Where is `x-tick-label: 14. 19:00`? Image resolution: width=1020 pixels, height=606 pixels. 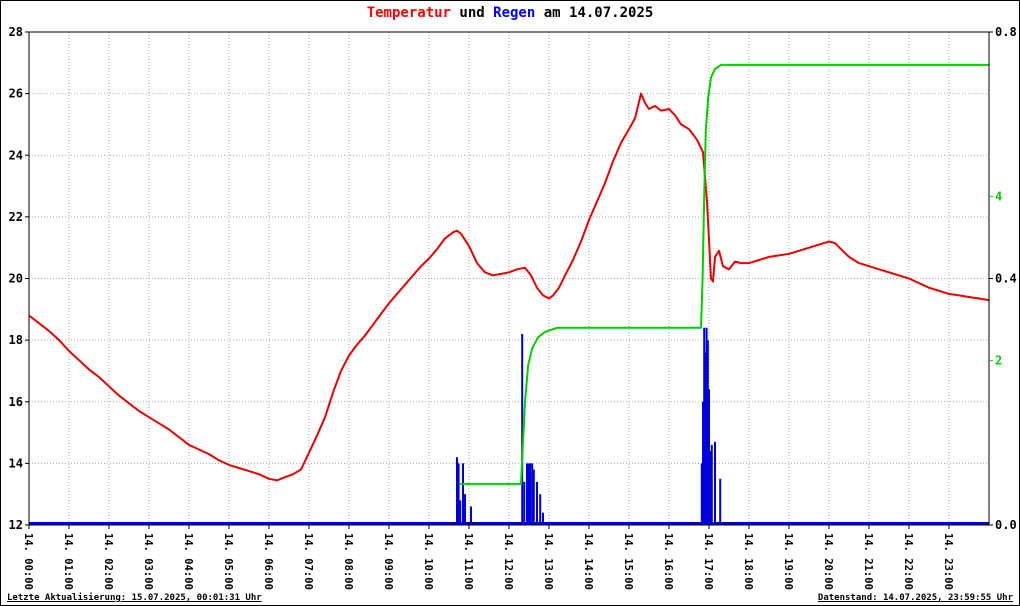 x-tick-label: 14. 19:00 is located at coordinates (788, 561).